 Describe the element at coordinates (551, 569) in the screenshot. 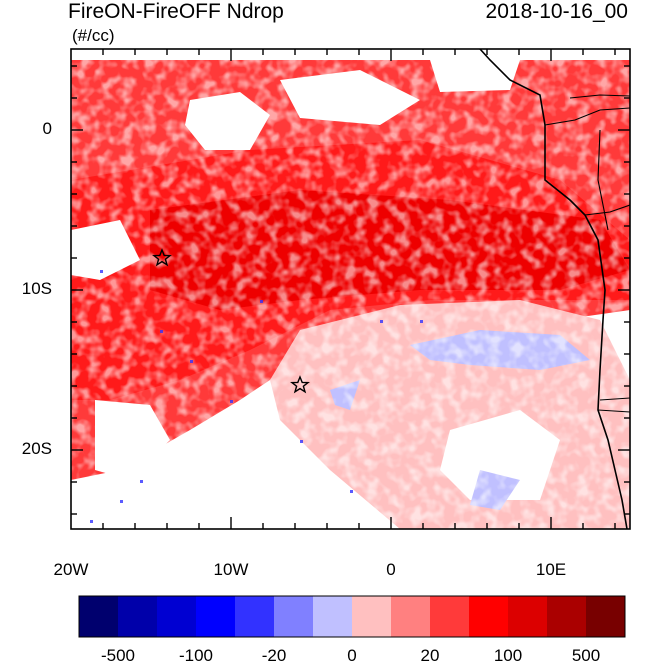

I see `x-tick-label: 10E` at that location.